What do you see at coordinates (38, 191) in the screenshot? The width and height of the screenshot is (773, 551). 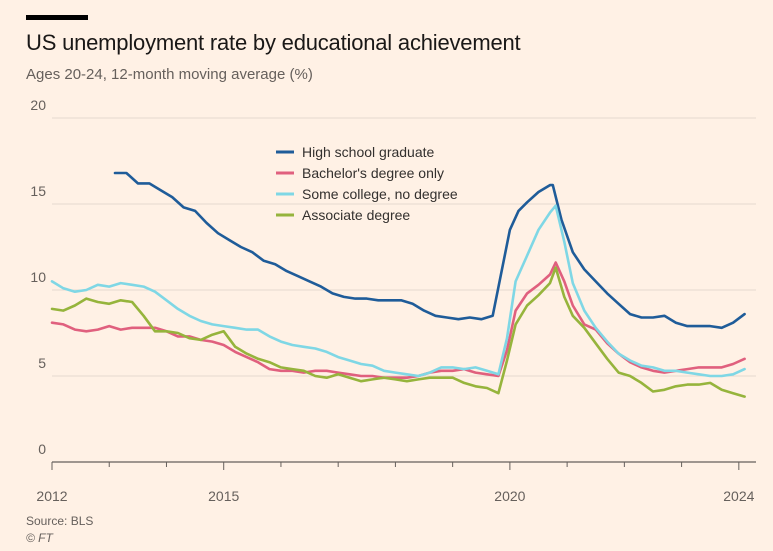 I see `y-tick-label: 15` at bounding box center [38, 191].